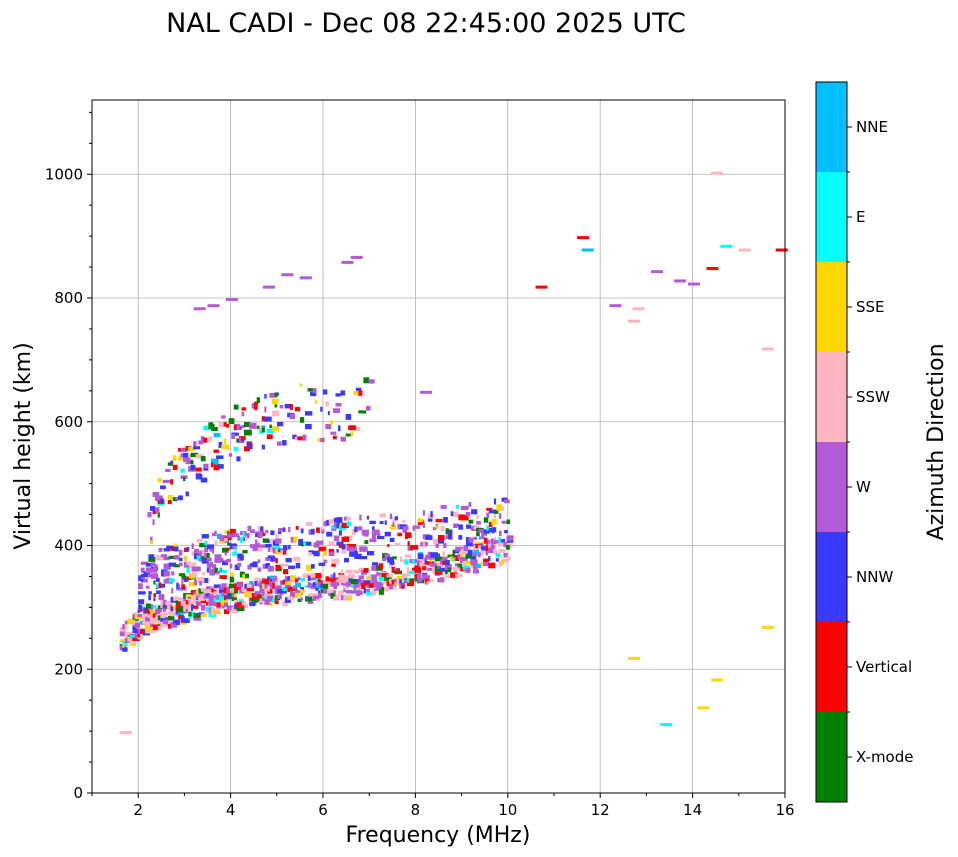 The height and width of the screenshot is (857, 958). What do you see at coordinates (831, 217) in the screenshot?
I see `colorbar-segment-e` at bounding box center [831, 217].